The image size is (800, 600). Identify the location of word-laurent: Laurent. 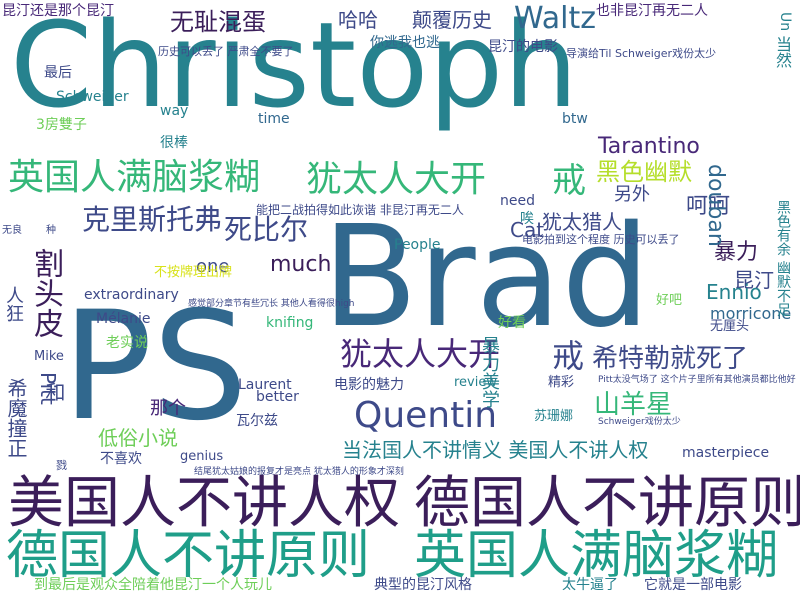
(265, 385).